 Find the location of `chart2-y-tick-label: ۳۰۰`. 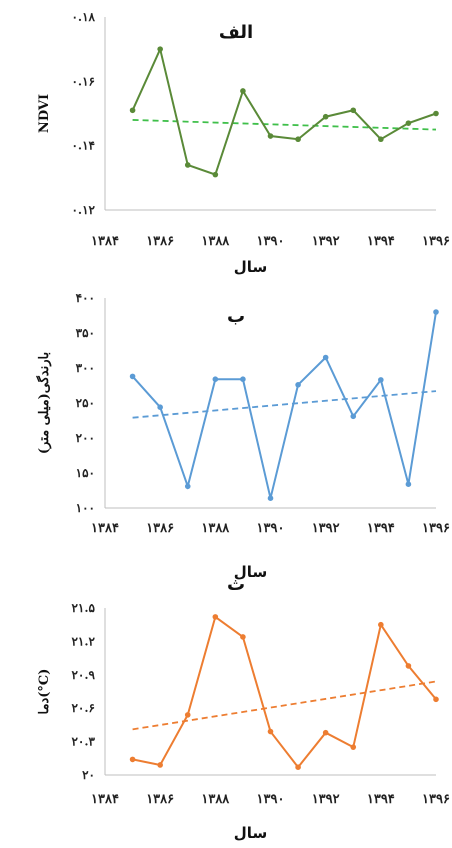

chart2-y-tick-label: ۳۰۰ is located at coordinates (85, 368).